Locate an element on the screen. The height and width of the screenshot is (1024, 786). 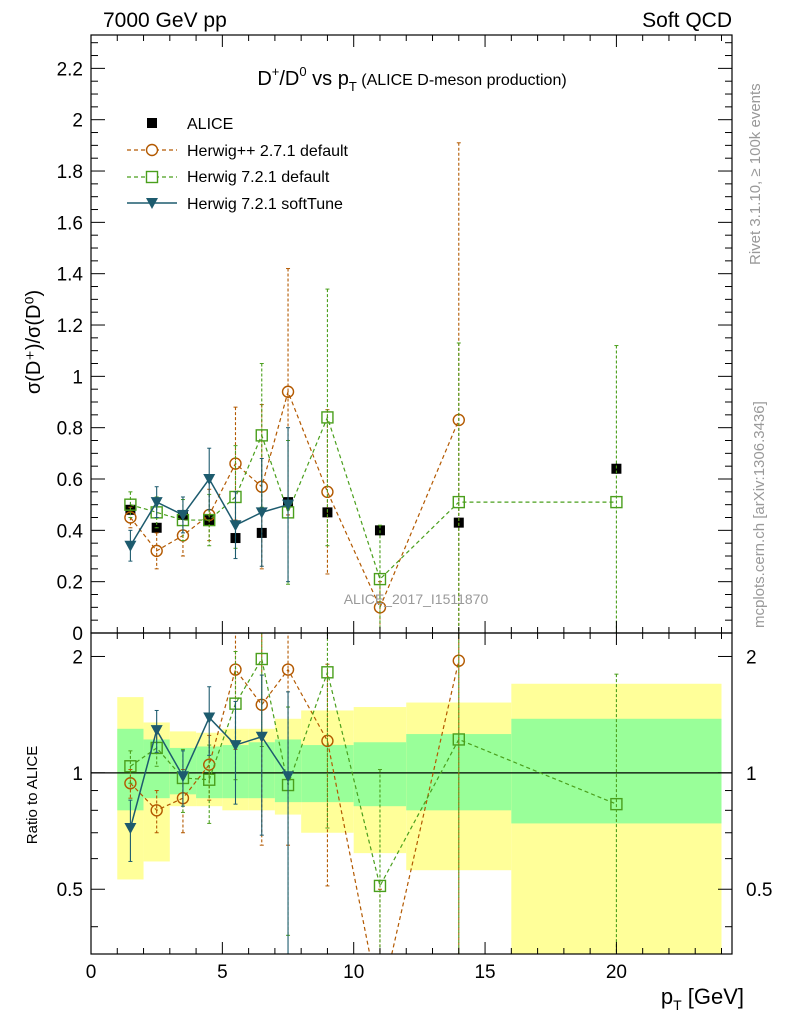
y-tick-label: 0.4 is located at coordinates (70, 531).